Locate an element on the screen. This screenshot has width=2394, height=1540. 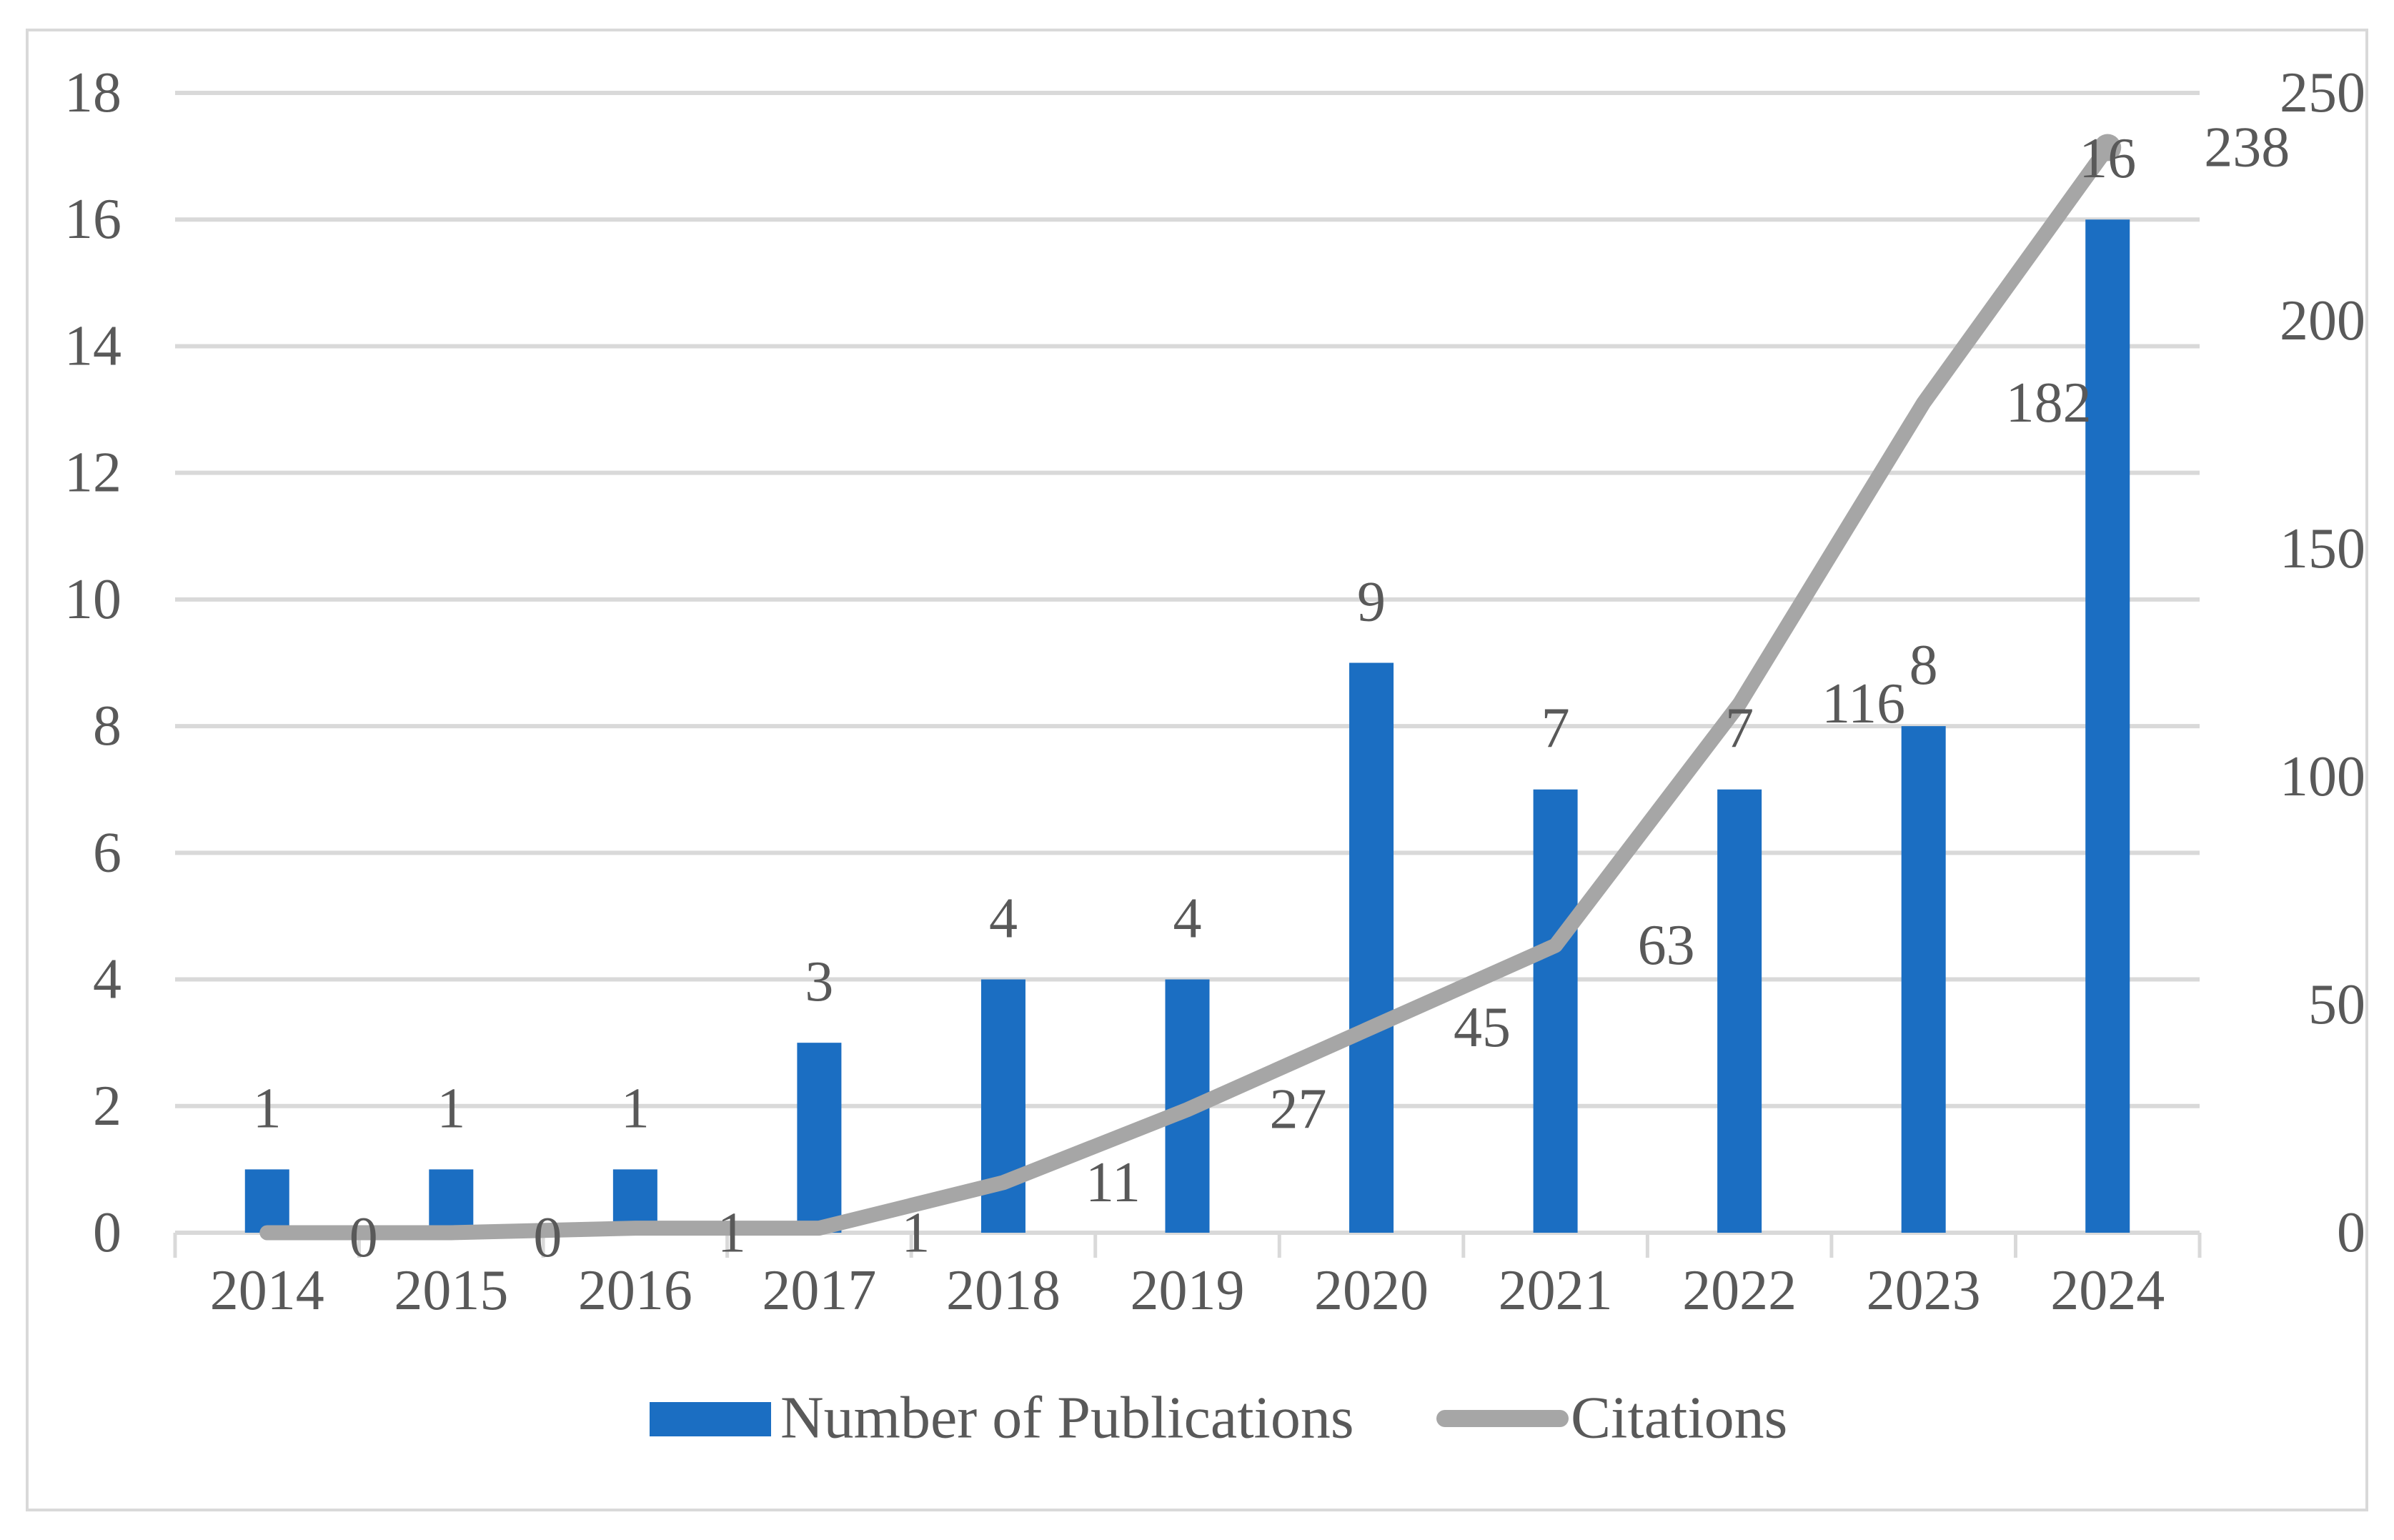
left-axis-tick-labels: 0 2 4 6 8 10 12 14 16 18 is located at coordinates (93, 662).